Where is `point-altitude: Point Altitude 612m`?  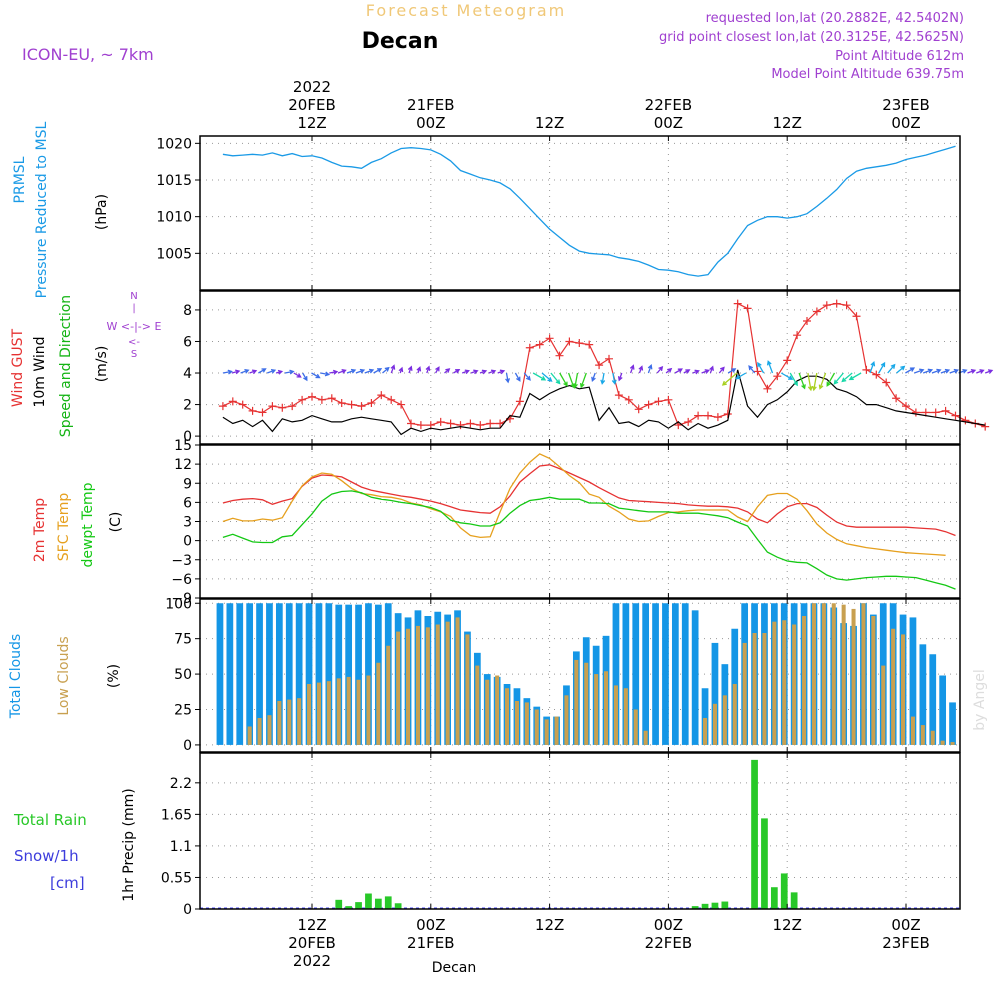
point-altitude: Point Altitude 612m is located at coordinates (899, 56).